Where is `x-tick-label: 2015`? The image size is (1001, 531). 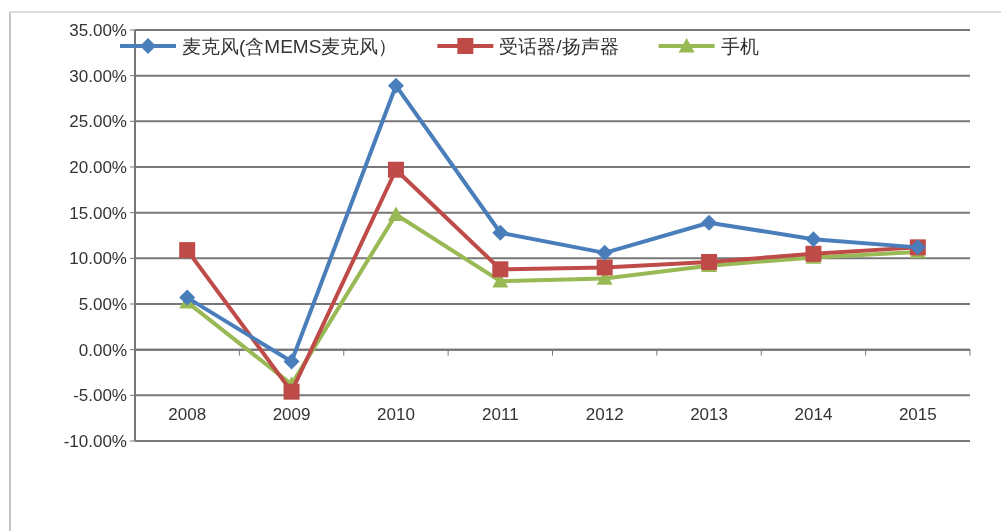 x-tick-label: 2015 is located at coordinates (917, 414).